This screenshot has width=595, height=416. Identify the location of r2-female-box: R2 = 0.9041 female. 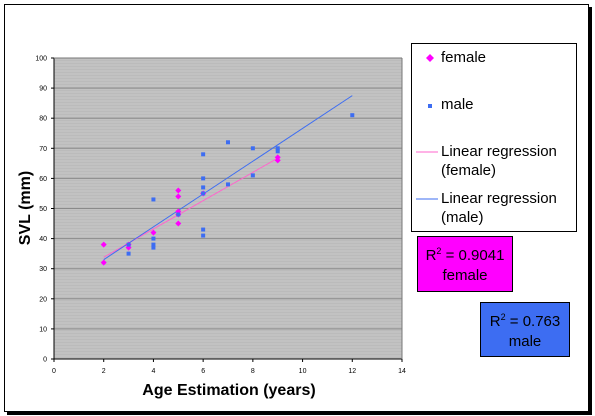
(465, 264).